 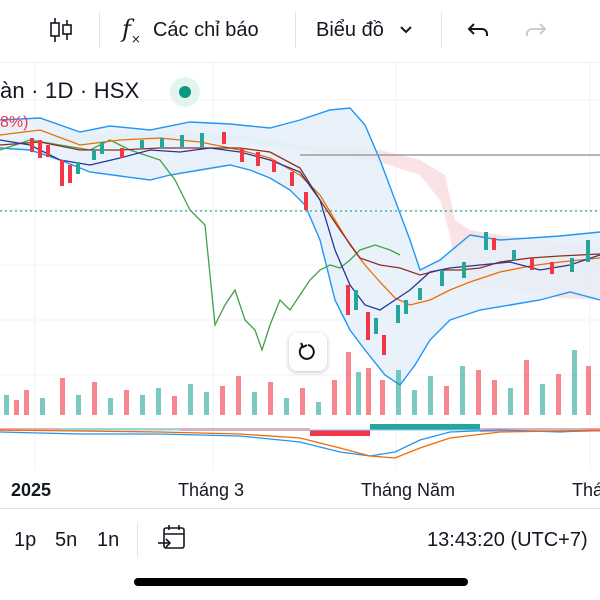 I want to click on bottom-bar: 1p 5n 1n 13:43:20 (UTC+7), so click(x=300, y=538).